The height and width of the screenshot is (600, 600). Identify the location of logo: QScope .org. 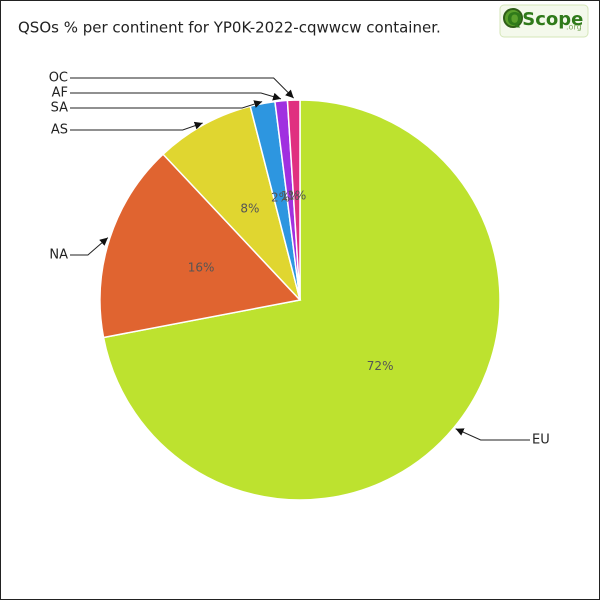
(544, 21).